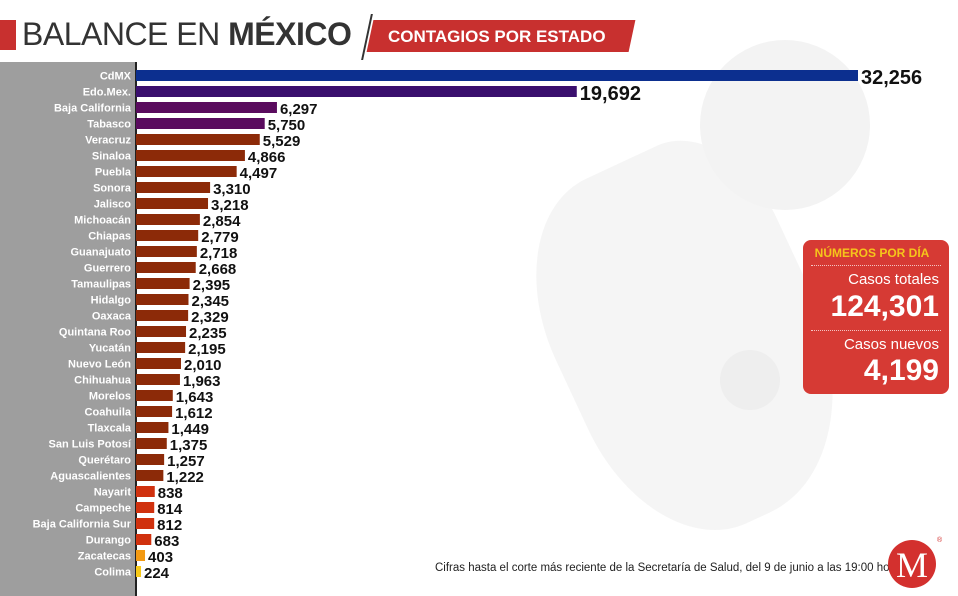 The width and height of the screenshot is (958, 596). Describe the element at coordinates (110, 429) in the screenshot. I see `state-label: Tlaxcala` at that location.